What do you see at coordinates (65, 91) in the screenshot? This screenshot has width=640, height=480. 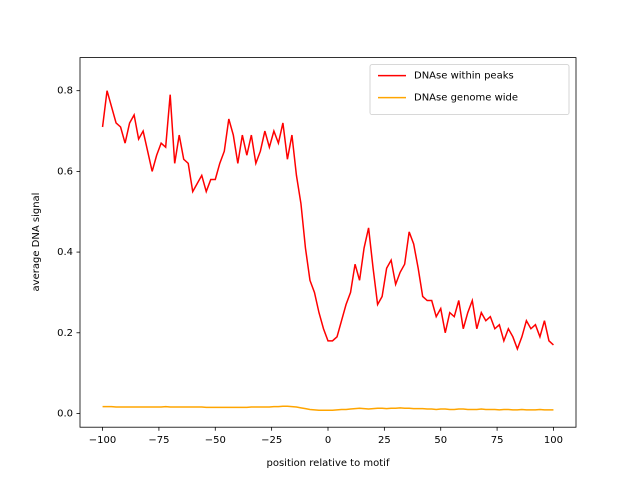 I see `y-tick-label: 0.8` at bounding box center [65, 91].